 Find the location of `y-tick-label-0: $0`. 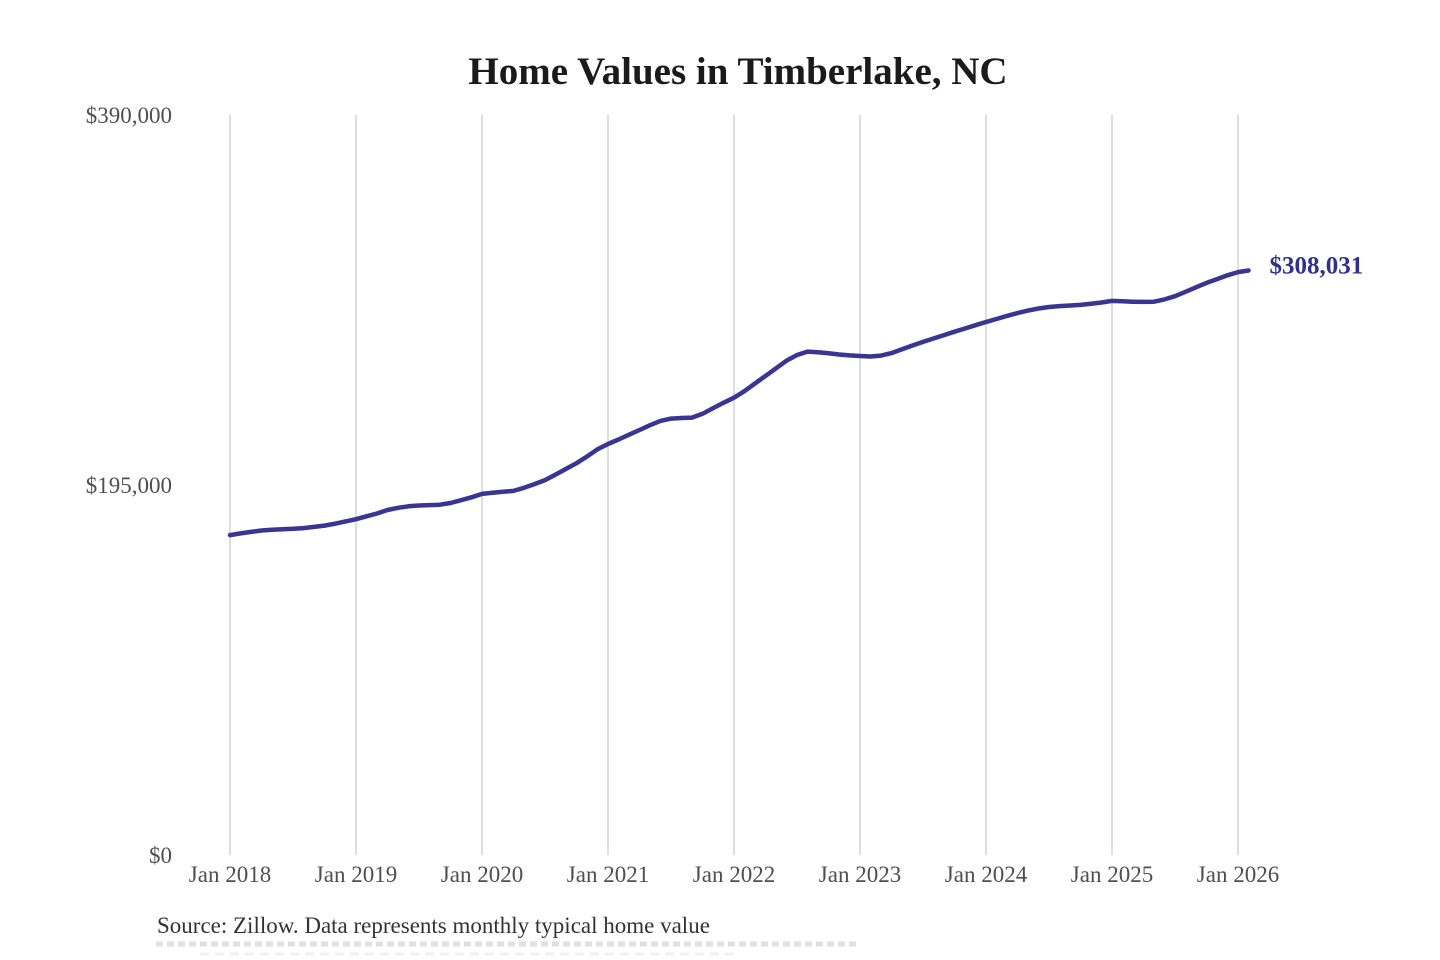

y-tick-label-0: $0 is located at coordinates (160, 855).